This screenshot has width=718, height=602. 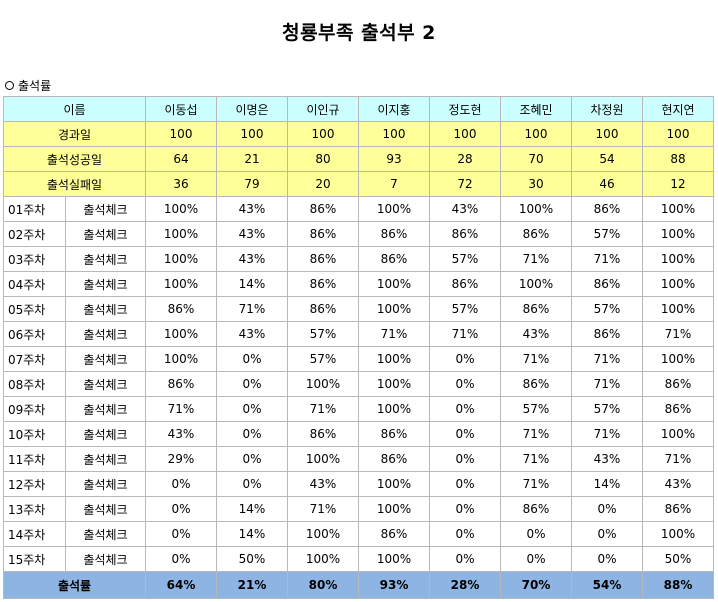 What do you see at coordinates (181, 459) in the screenshot?
I see `attendance-rate-cell: 29%` at bounding box center [181, 459].